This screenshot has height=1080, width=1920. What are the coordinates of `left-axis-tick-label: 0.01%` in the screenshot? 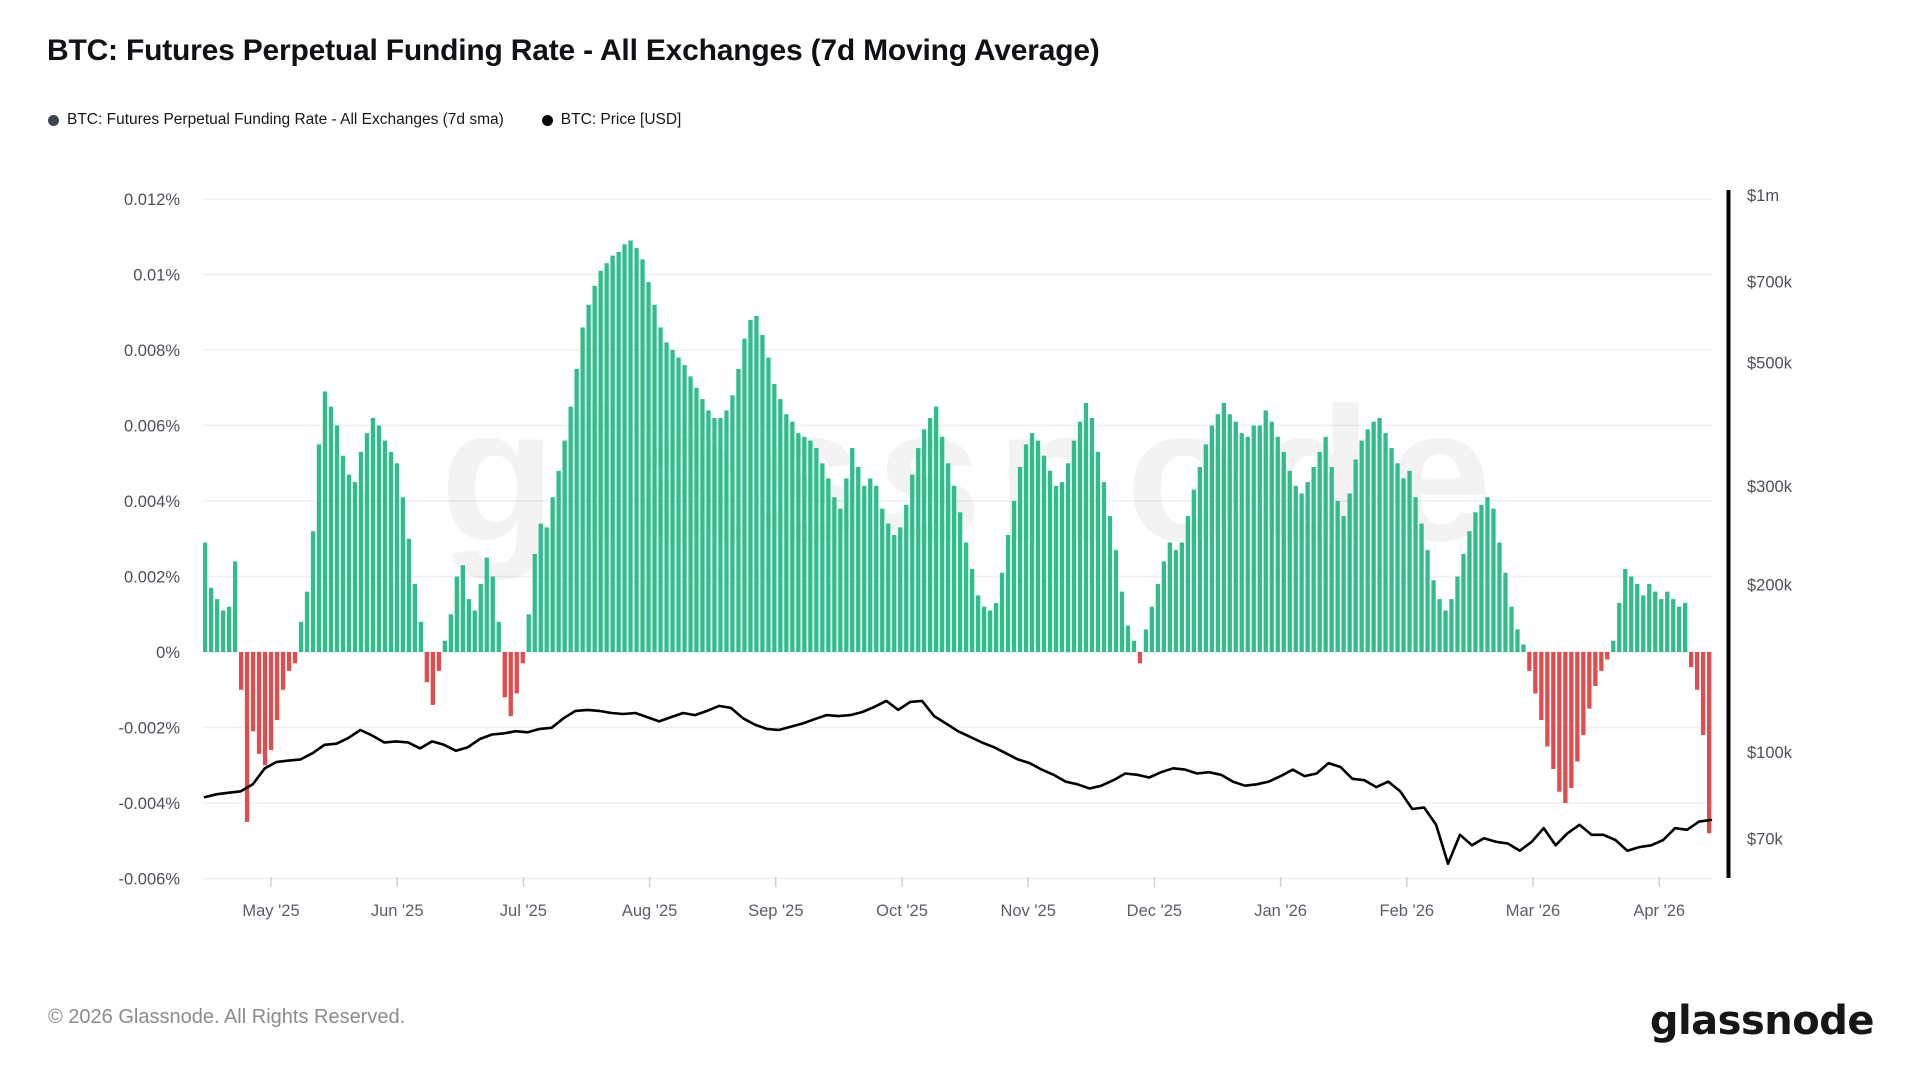 It's located at (156, 276).